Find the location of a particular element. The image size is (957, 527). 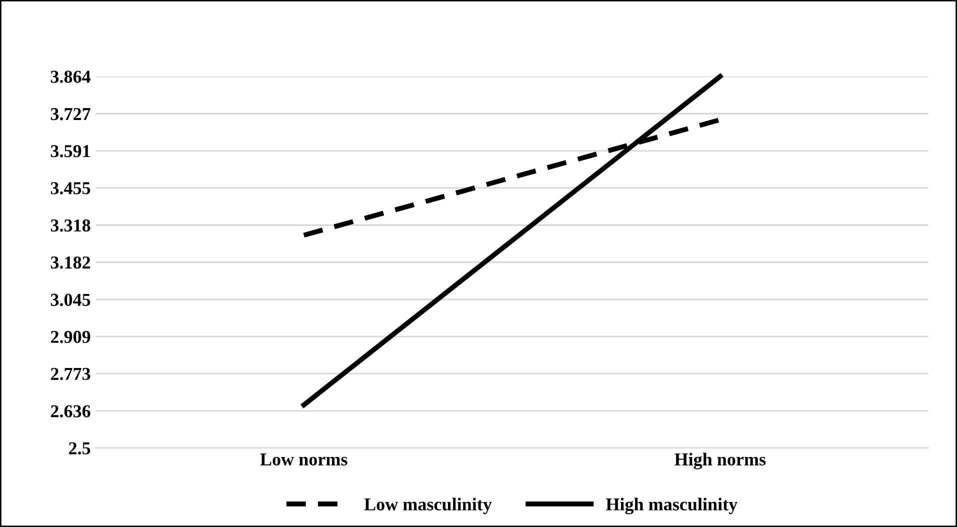

y-tick-label: 3.455 is located at coordinates (70, 188).